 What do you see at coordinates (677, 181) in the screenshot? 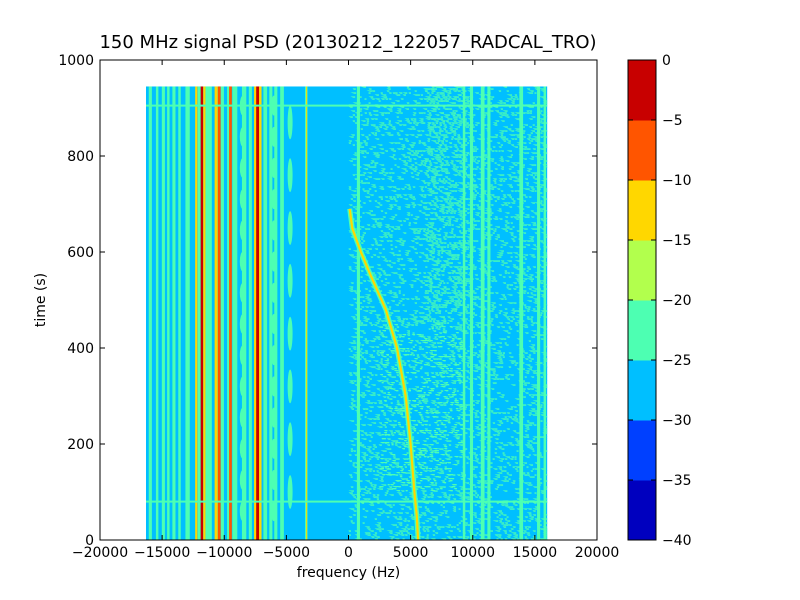
I see `colorbar-tick-label: −10` at bounding box center [677, 181].